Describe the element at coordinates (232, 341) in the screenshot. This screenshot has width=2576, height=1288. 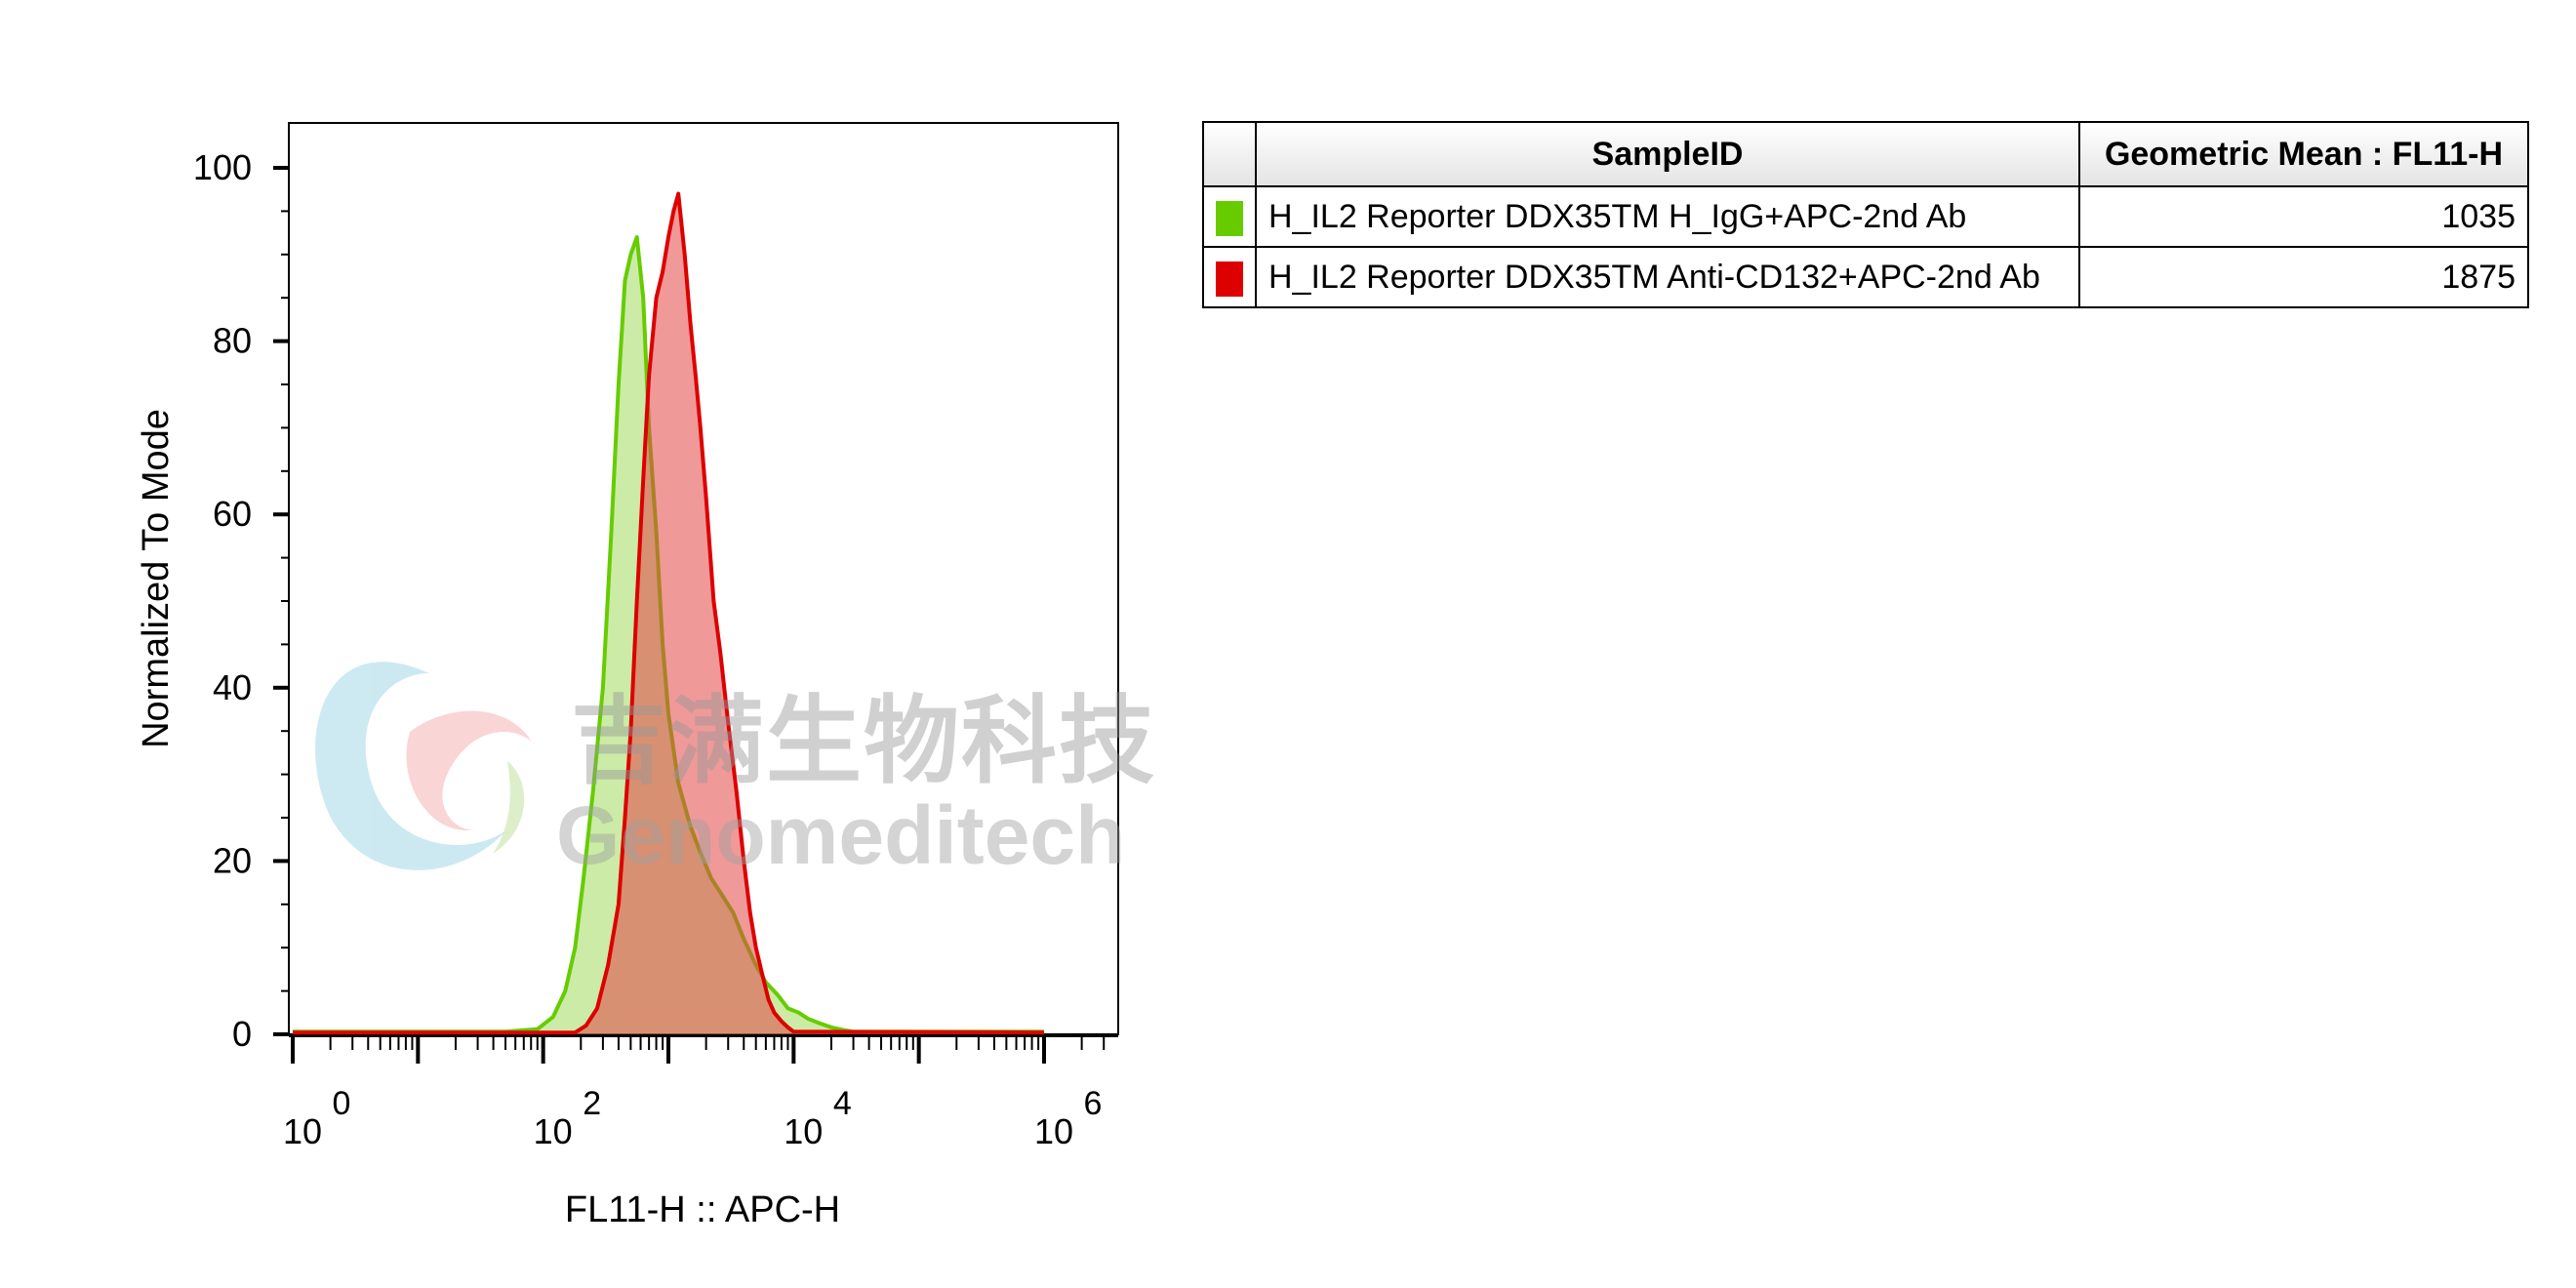
I see `y-tick-label: 80` at that location.